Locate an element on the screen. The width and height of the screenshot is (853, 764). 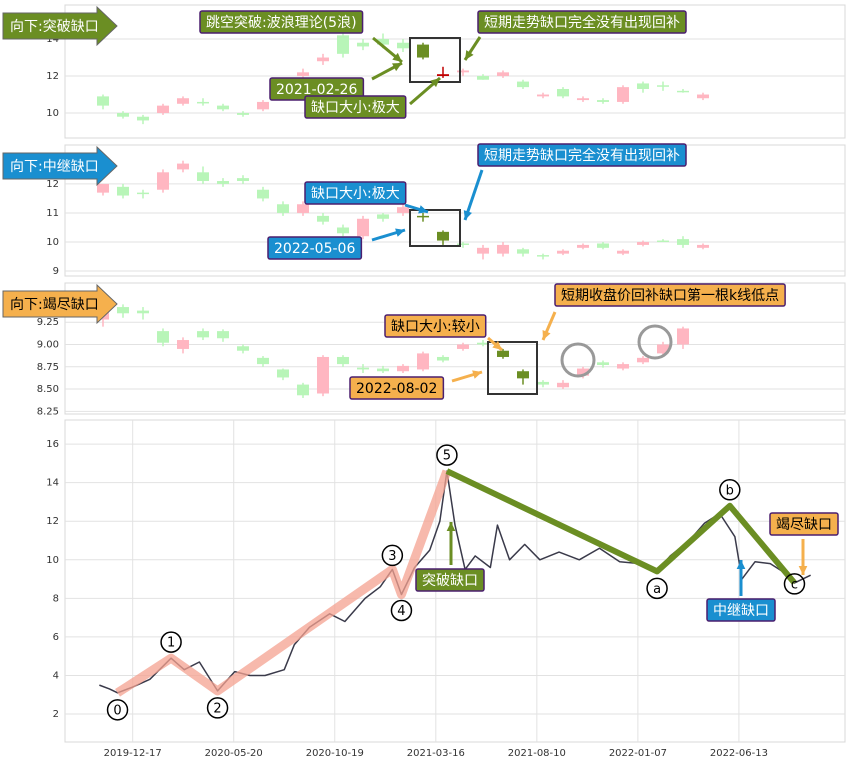
y-tick-label: 10 is located at coordinates (52, 560).